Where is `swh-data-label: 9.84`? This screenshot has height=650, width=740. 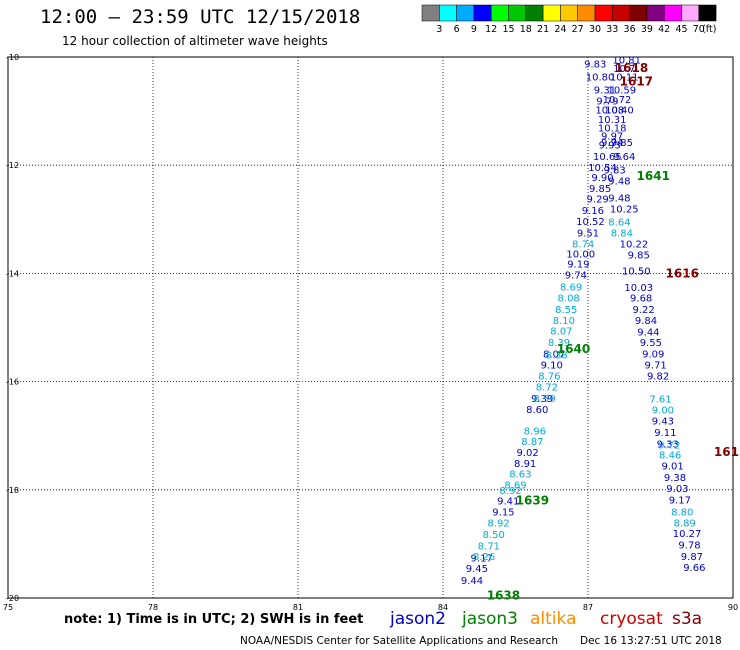 swh-data-label: 9.84 is located at coordinates (646, 321).